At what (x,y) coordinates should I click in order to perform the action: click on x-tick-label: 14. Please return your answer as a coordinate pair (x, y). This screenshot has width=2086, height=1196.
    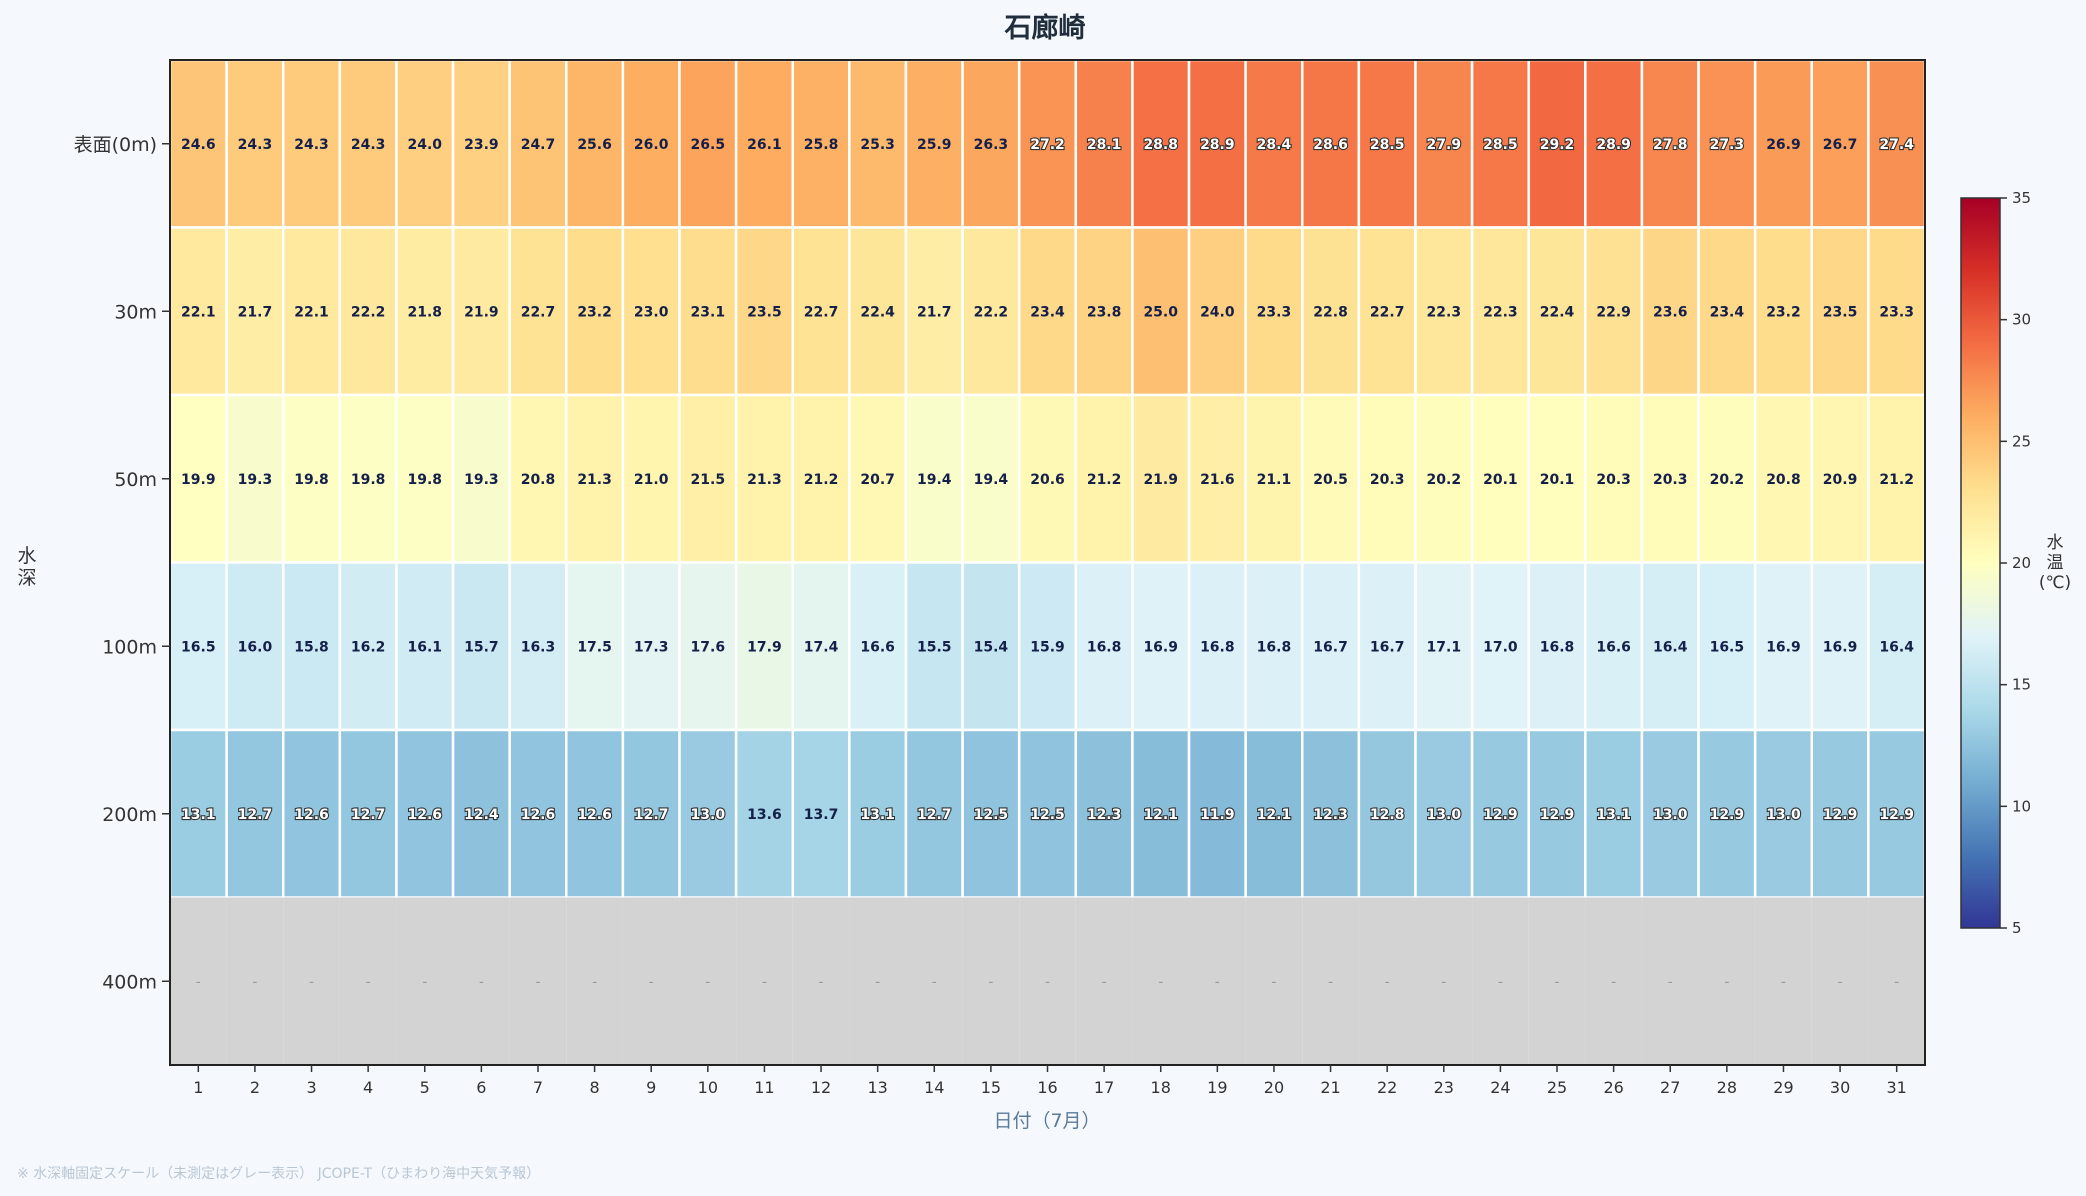
    Looking at the image, I should click on (934, 1087).